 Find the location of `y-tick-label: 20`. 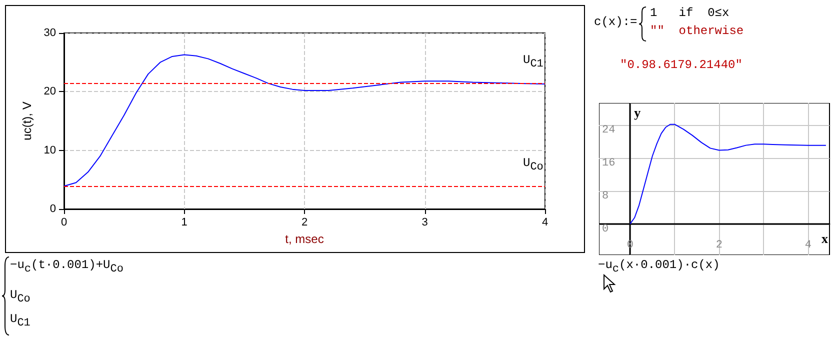

y-tick-label: 20 is located at coordinates (50, 92).